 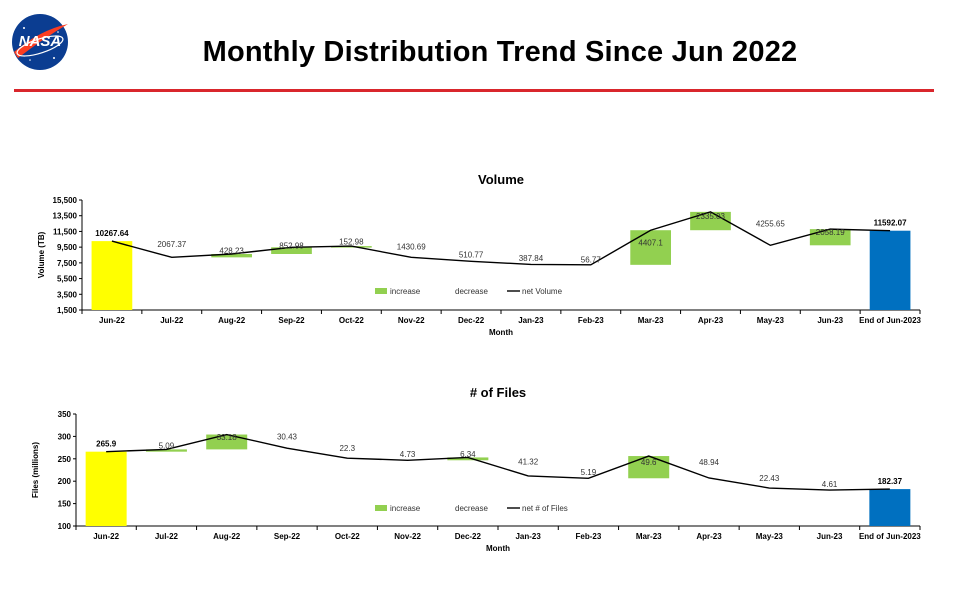 I want to click on data-label: 10267.64, so click(x=112, y=233).